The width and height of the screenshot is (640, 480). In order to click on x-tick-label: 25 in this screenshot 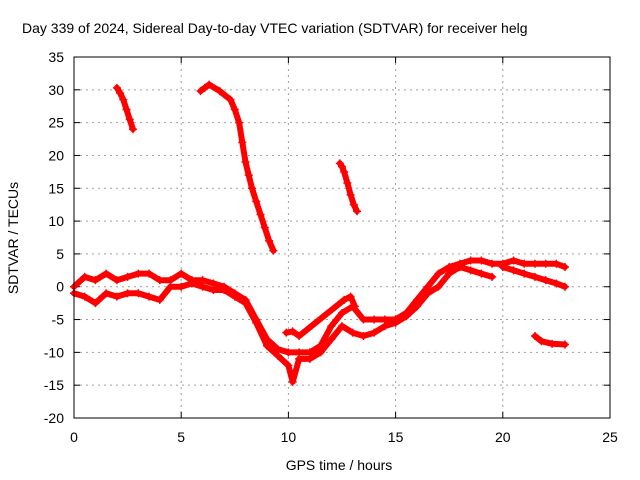, I will do `click(610, 437)`.